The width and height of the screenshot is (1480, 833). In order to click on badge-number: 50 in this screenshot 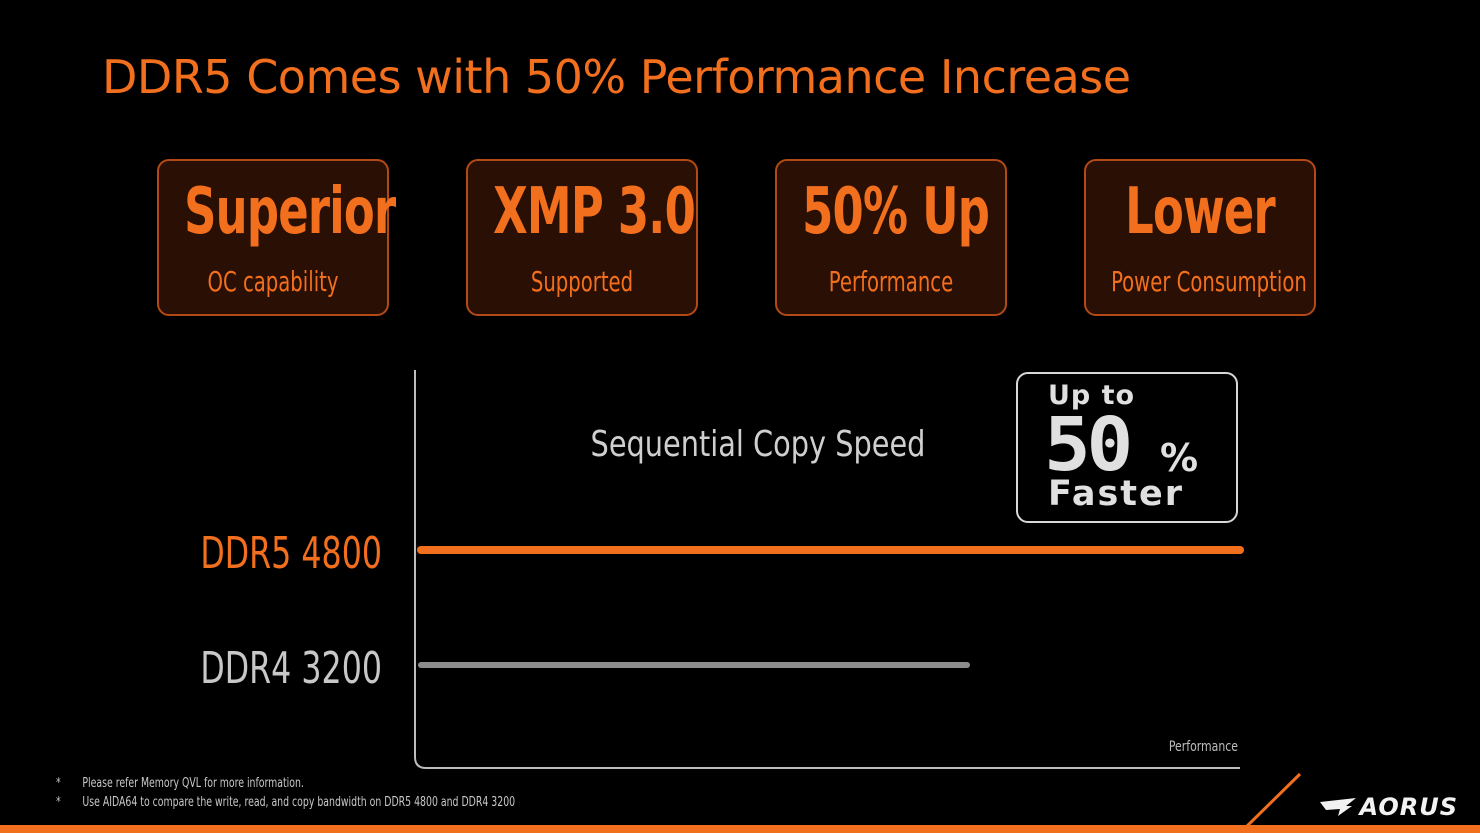, I will do `click(1088, 445)`.